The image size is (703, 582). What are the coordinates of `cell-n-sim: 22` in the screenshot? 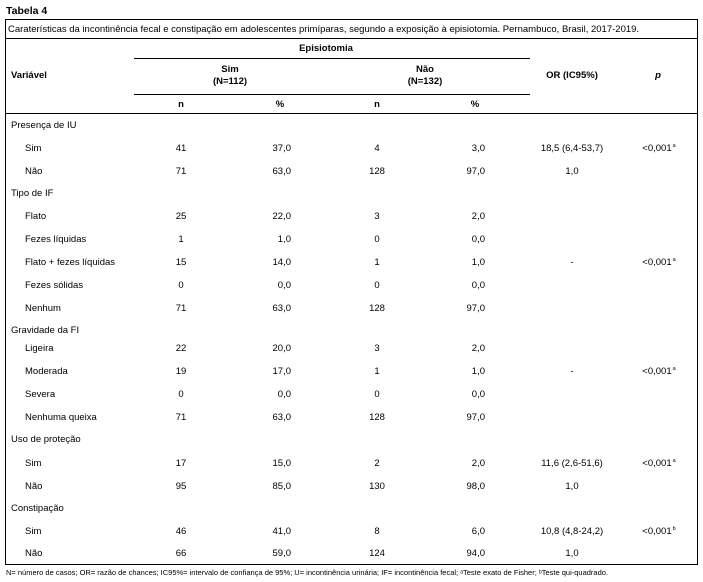 It's located at (181, 348).